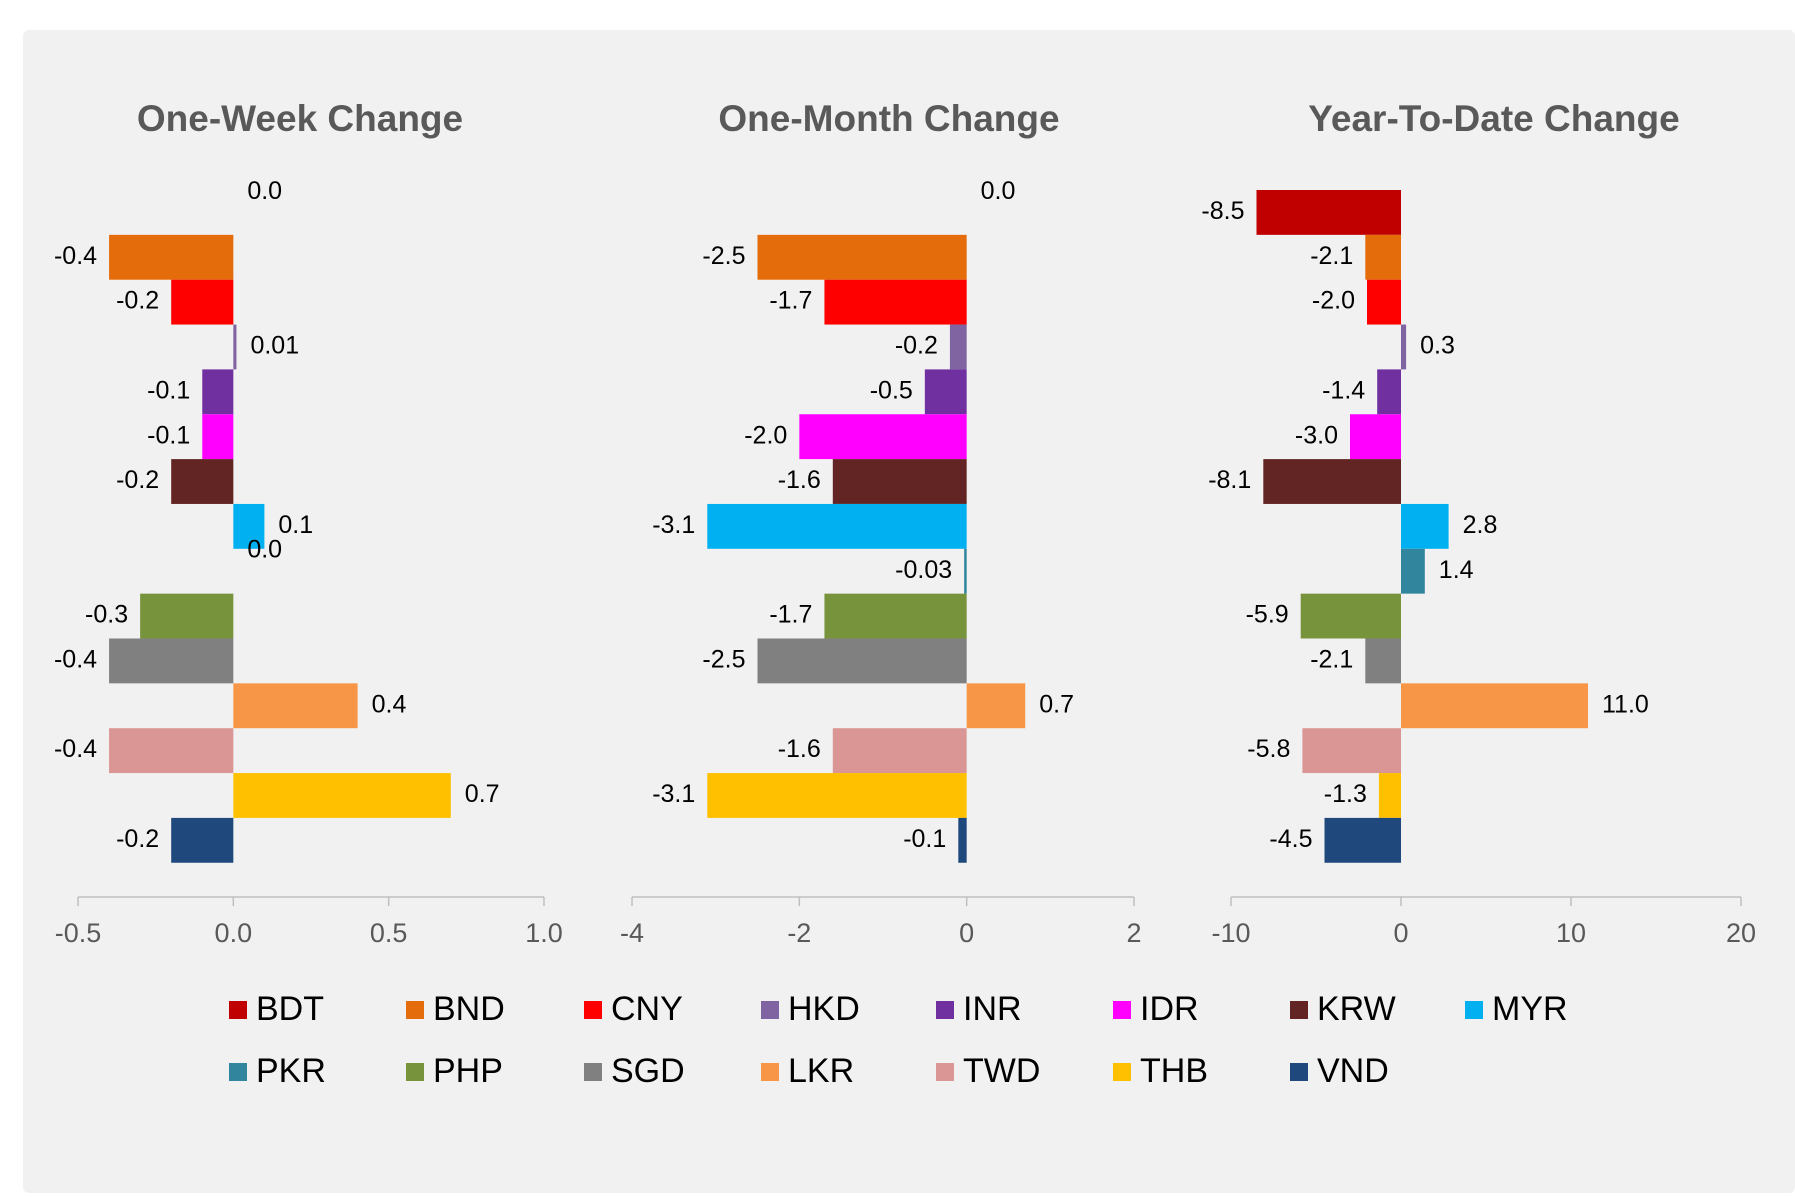 The height and width of the screenshot is (1198, 1795). I want to click on legend-label: KRW, so click(1356, 1009).